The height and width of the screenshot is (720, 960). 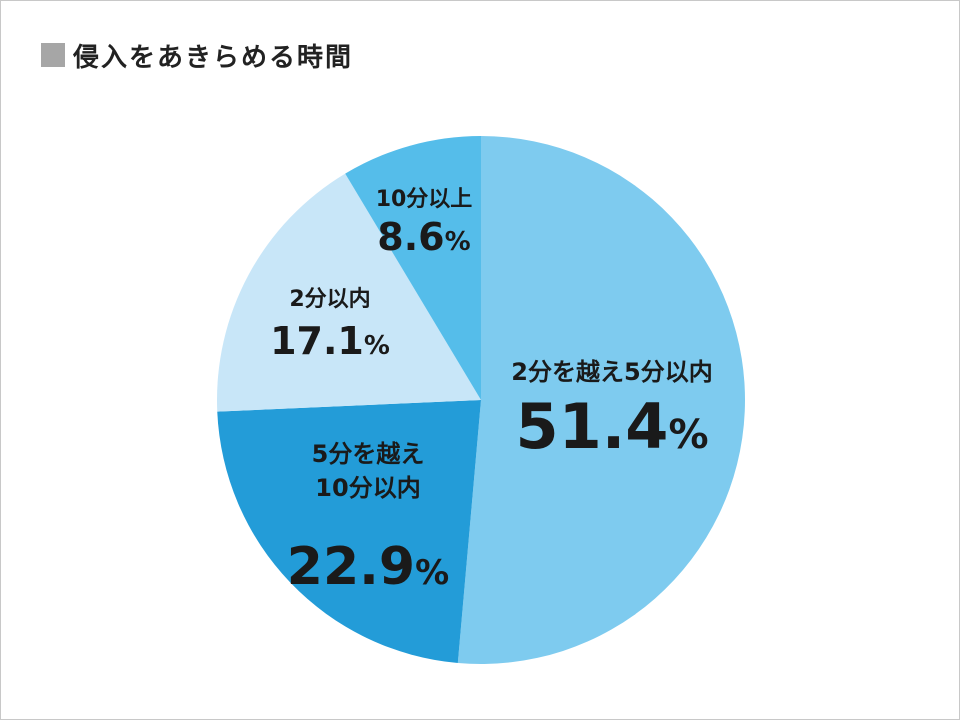 What do you see at coordinates (611, 426) in the screenshot?
I see `slice-value-label: 51.4%` at bounding box center [611, 426].